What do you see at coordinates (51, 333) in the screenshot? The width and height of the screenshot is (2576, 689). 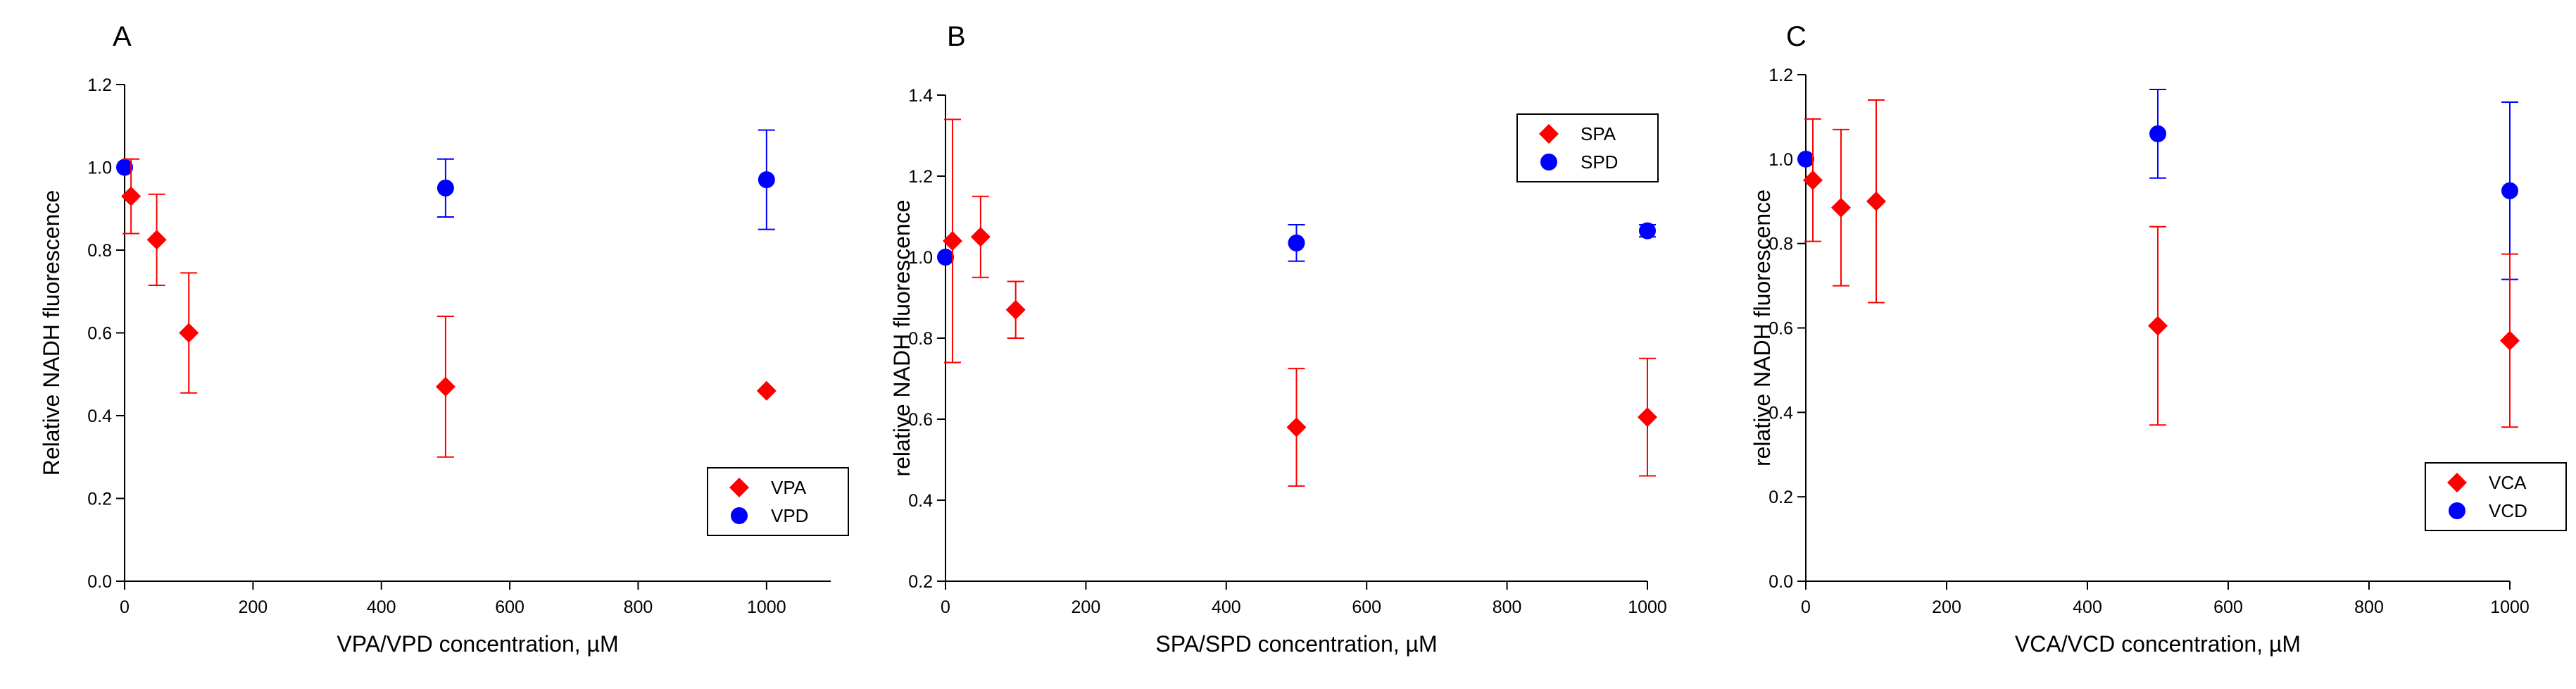 I see `y-axis-title: Relative NADH fluorescence` at bounding box center [51, 333].